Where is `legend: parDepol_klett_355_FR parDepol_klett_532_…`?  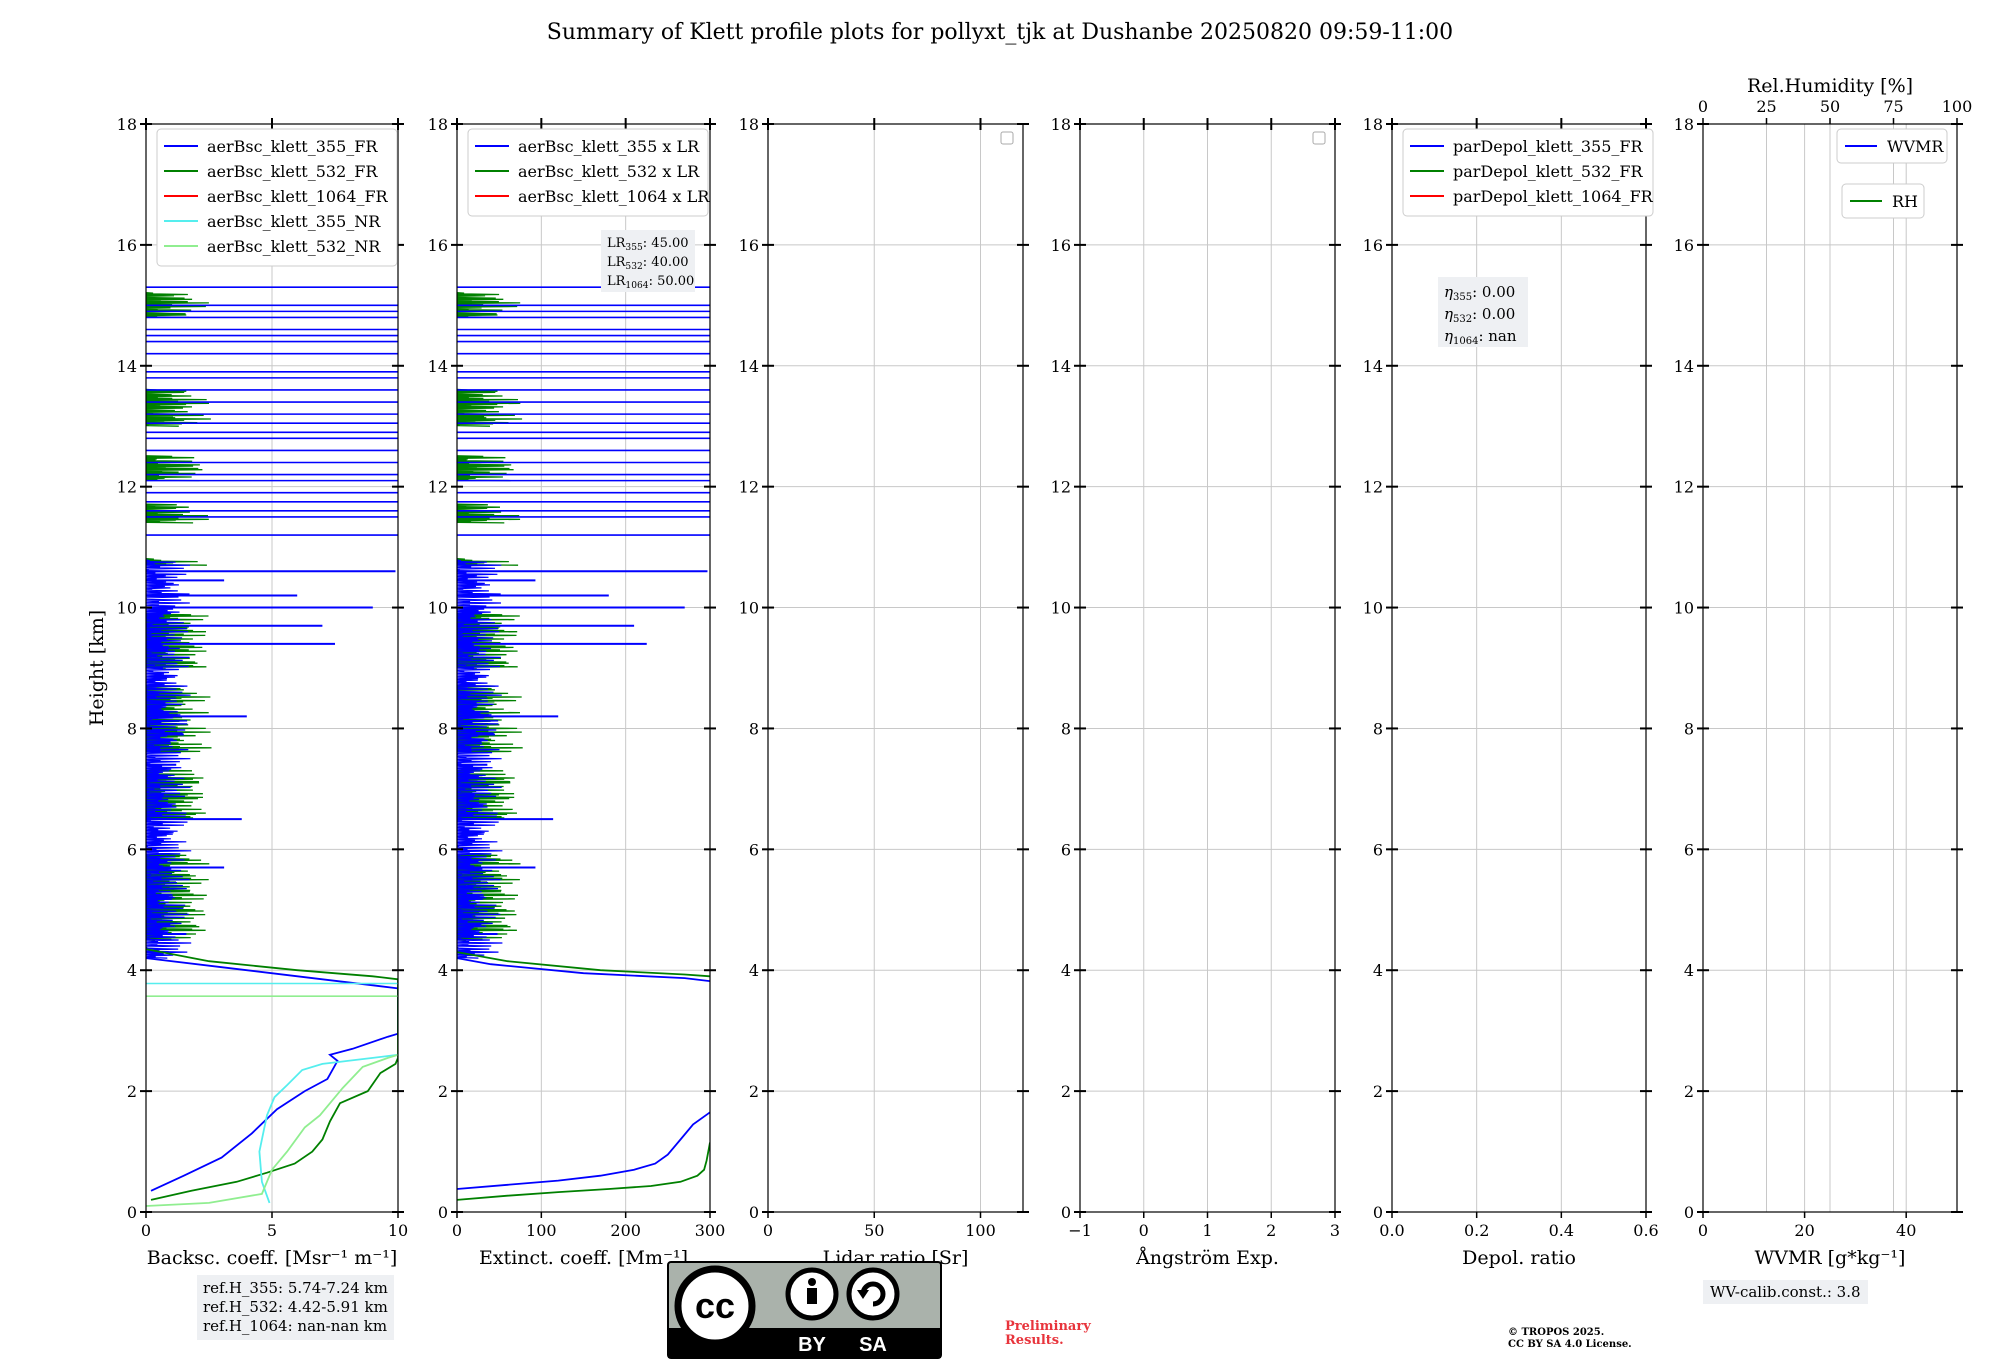
legend: parDepol_klett_355_FR parDepol_klett_532_… is located at coordinates (1528, 172).